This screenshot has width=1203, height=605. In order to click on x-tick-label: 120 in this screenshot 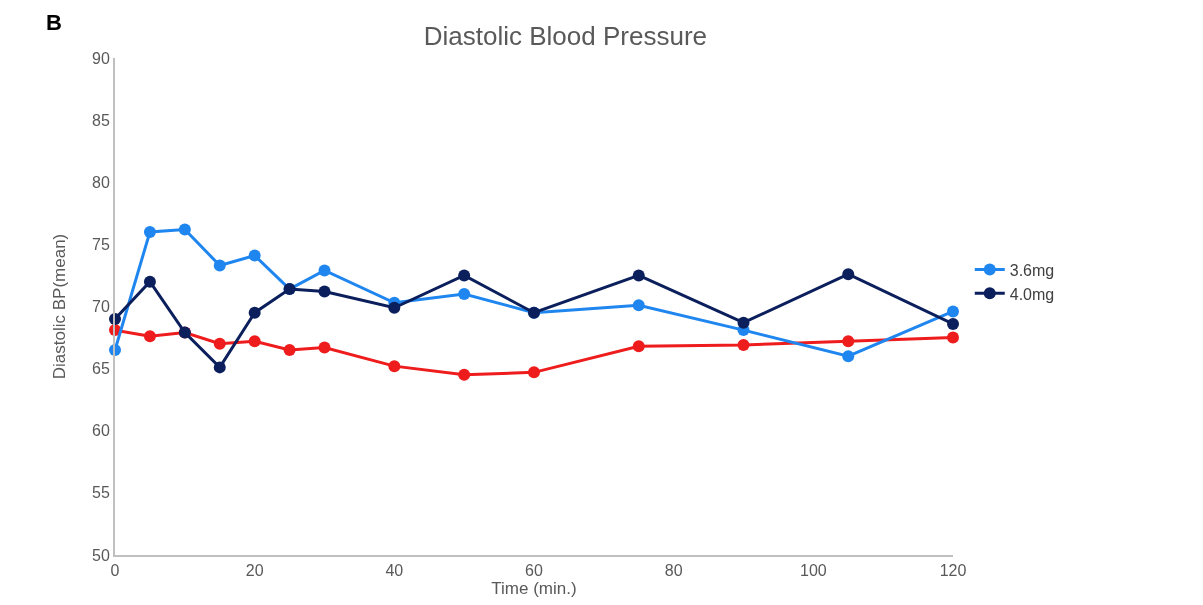, I will do `click(953, 571)`.